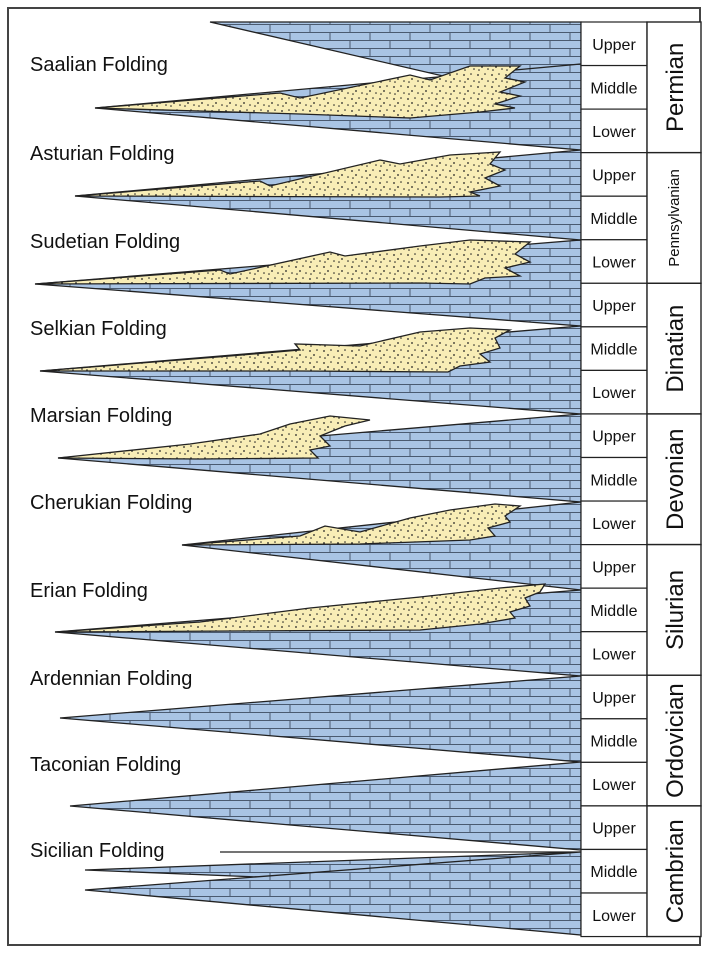 This screenshot has width=712, height=955. I want to click on period-label-devonian: Devonian, so click(675, 479).